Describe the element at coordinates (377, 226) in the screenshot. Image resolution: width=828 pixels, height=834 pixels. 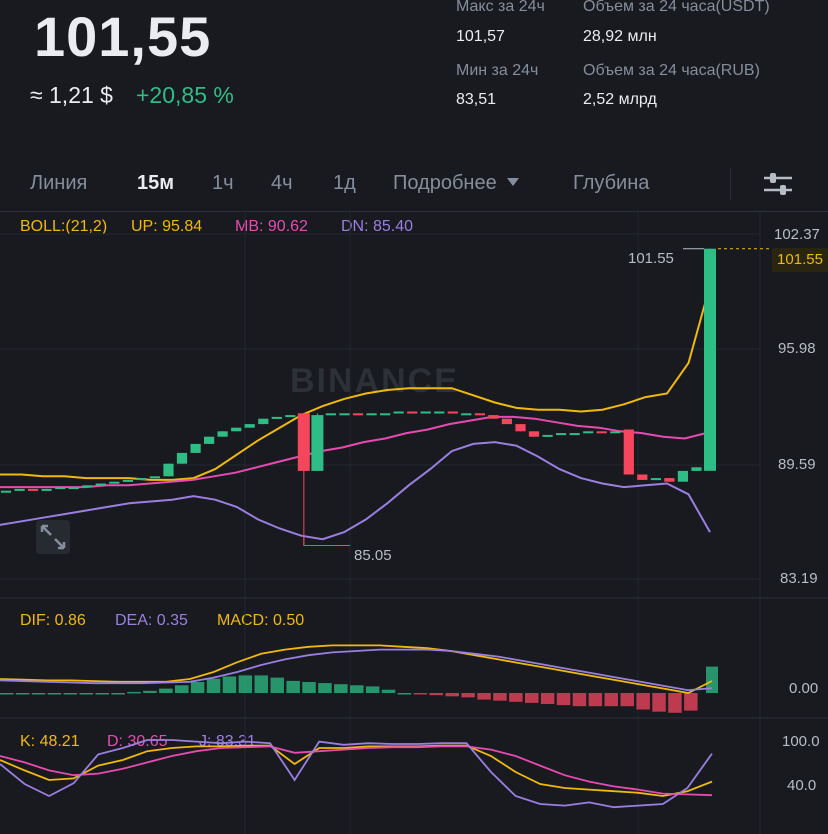
I see `boll-dn: DN: 85.40` at that location.